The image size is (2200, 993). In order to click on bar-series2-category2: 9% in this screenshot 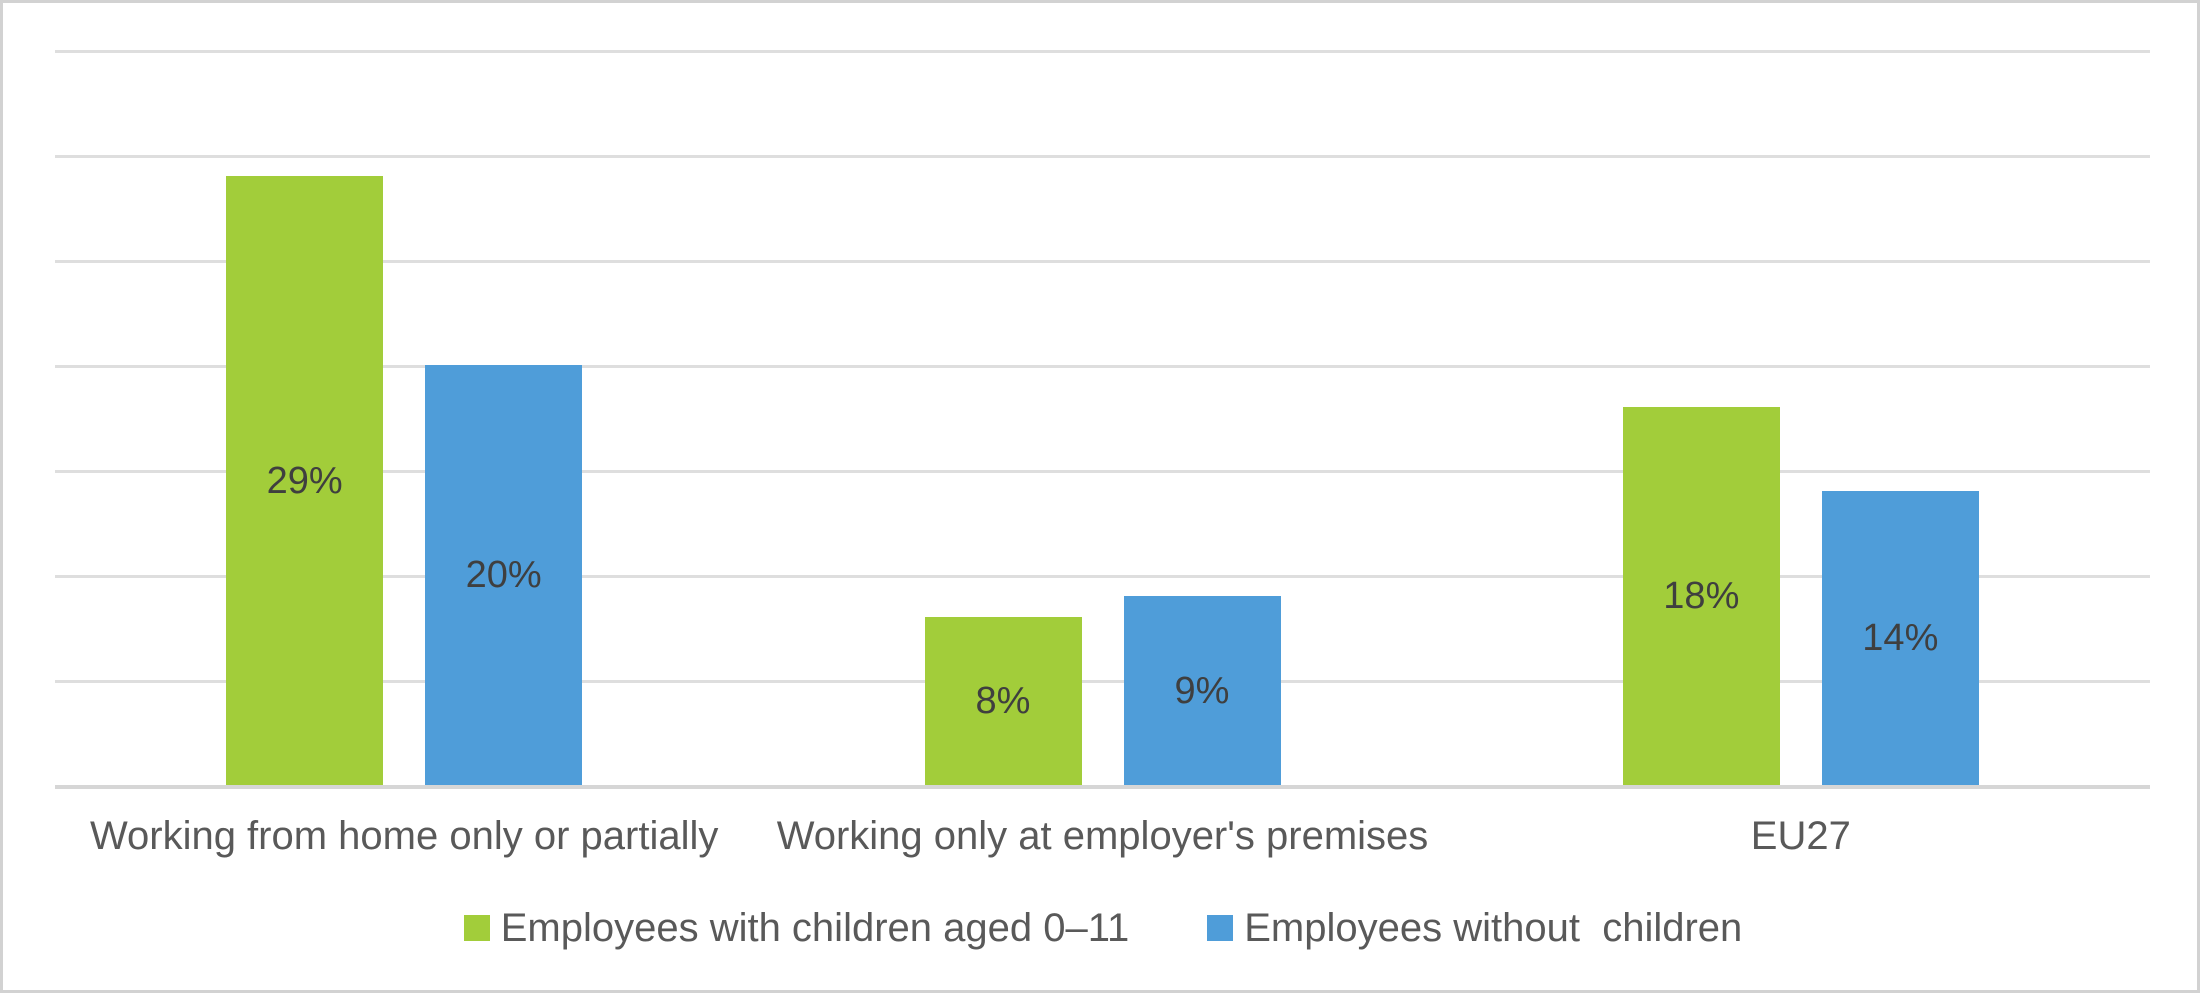, I will do `click(1202, 690)`.